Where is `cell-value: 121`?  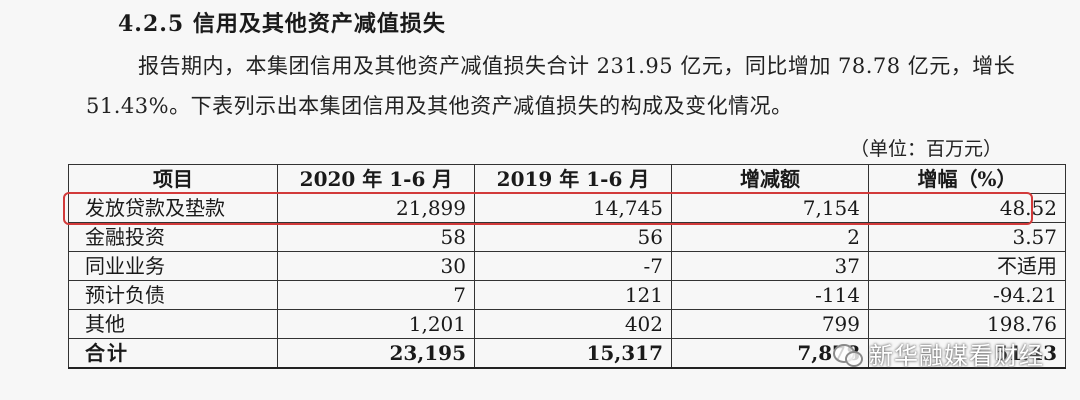 cell-value: 121 is located at coordinates (573, 295).